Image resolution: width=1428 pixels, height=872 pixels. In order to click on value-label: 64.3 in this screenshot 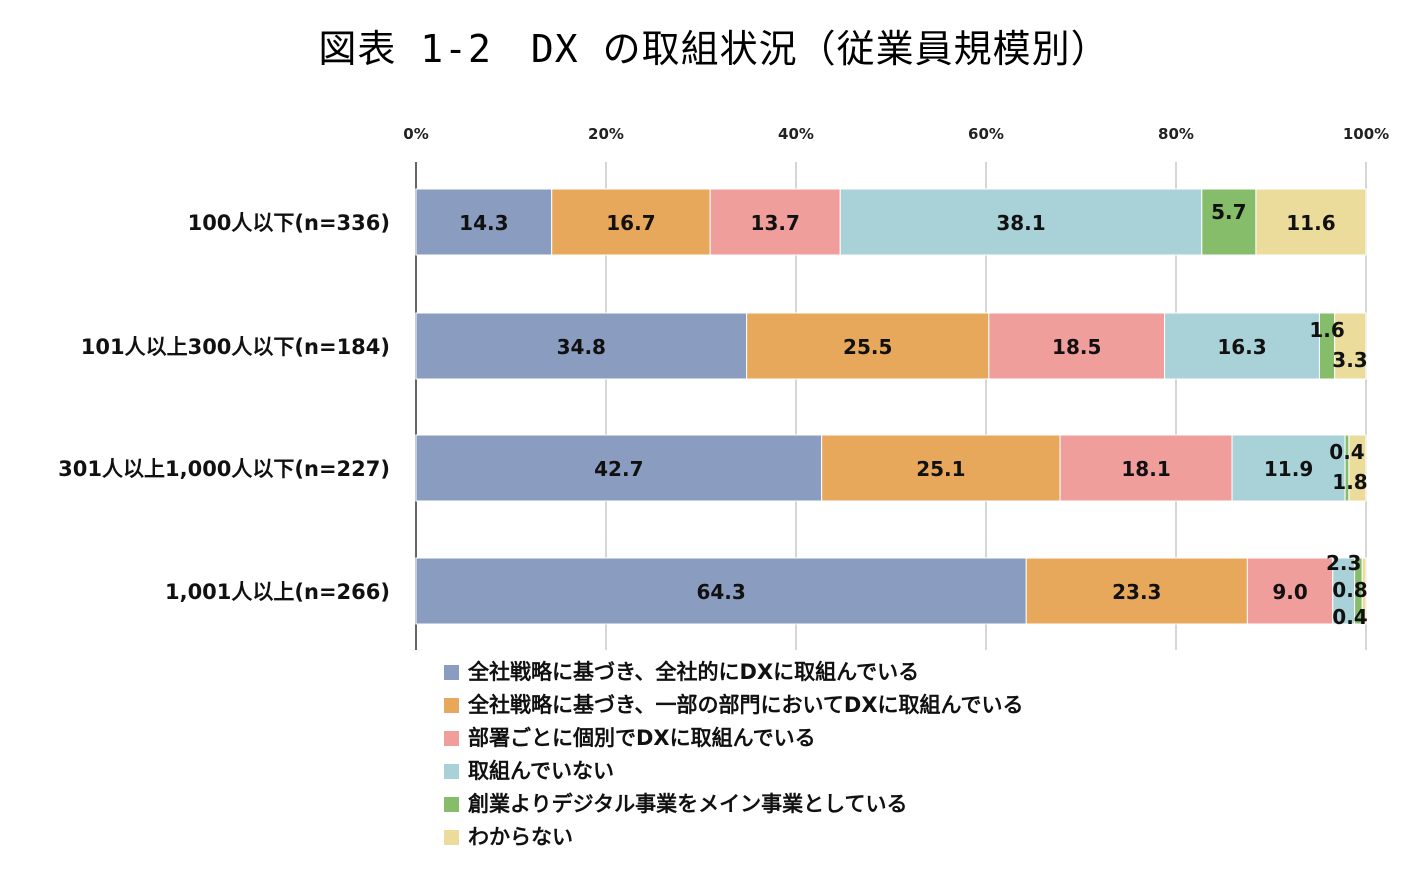, I will do `click(720, 592)`.